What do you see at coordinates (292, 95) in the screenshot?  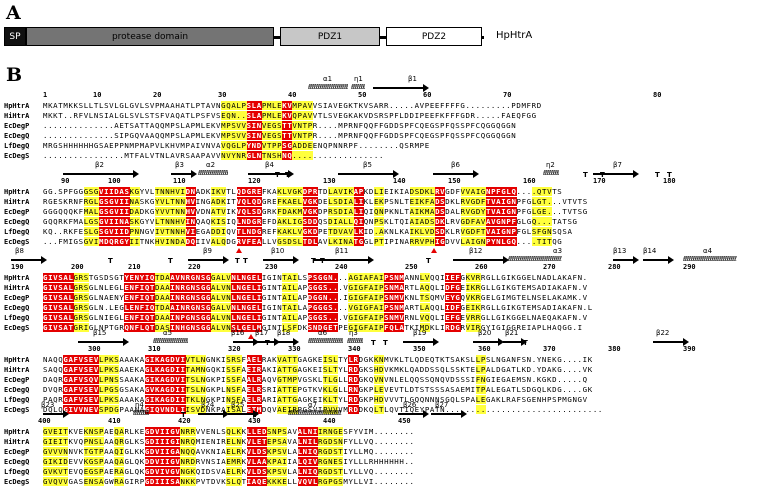 I see `residue-number: 40` at bounding box center [292, 95].